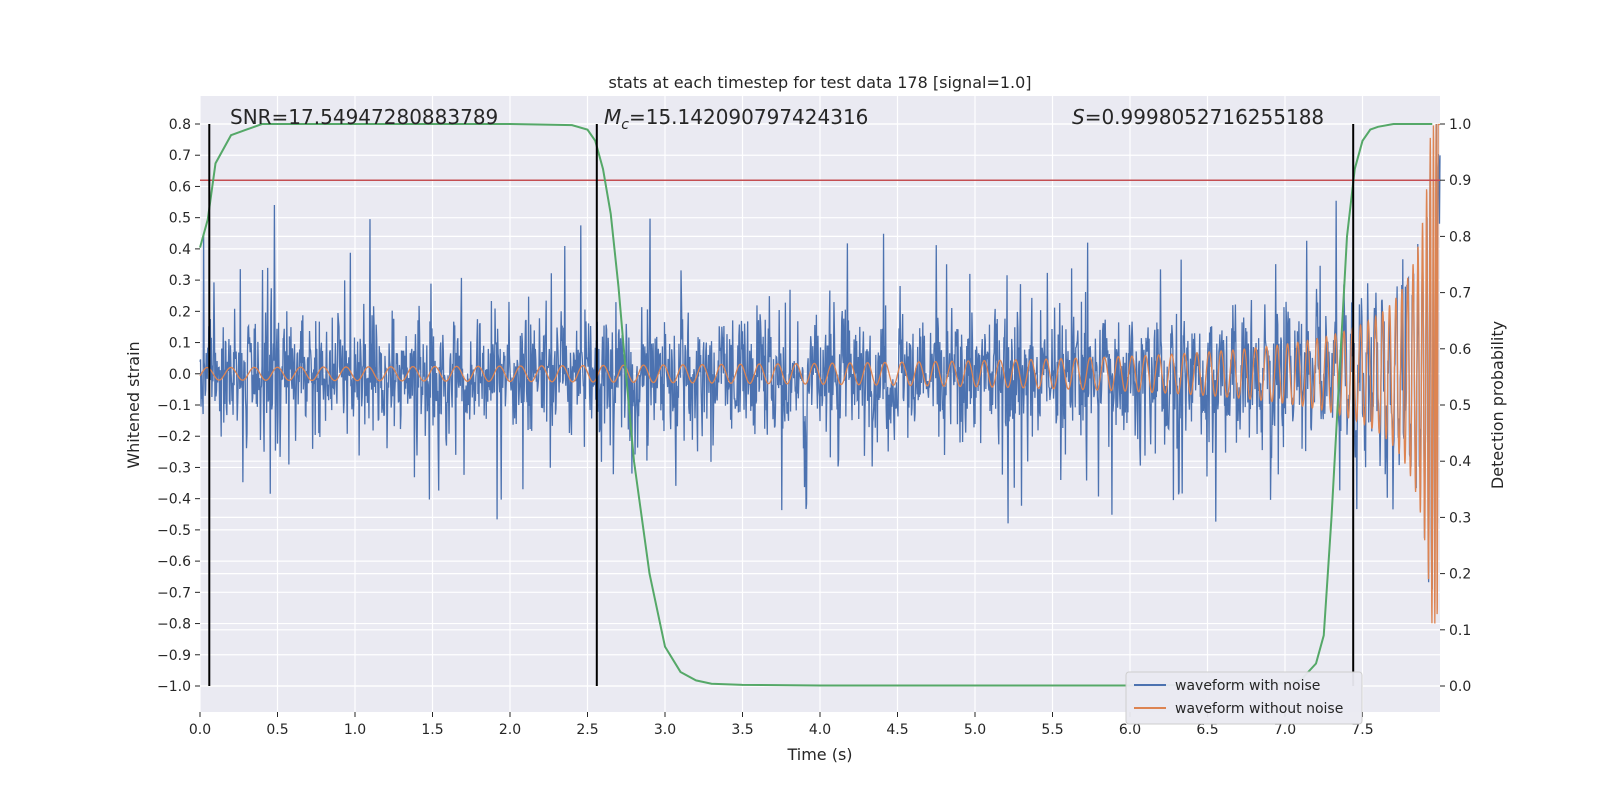 Image resolution: width=1600 pixels, height=800 pixels. What do you see at coordinates (1207, 730) in the screenshot?
I see `x-tick-label: 6.5` at bounding box center [1207, 730].